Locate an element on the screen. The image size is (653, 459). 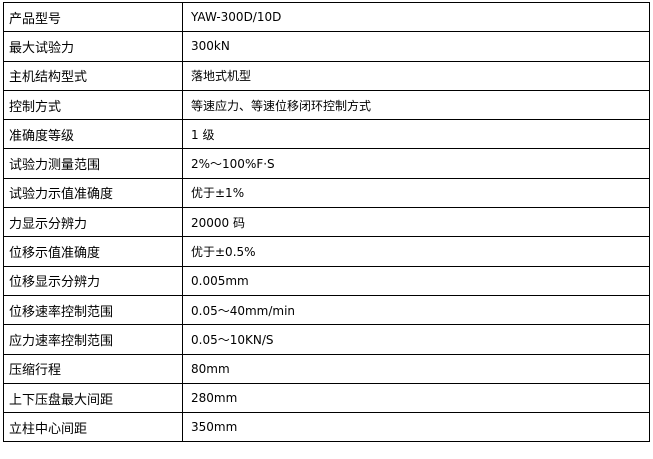
table-row: 最大试验力 300kN is located at coordinates (326, 46).